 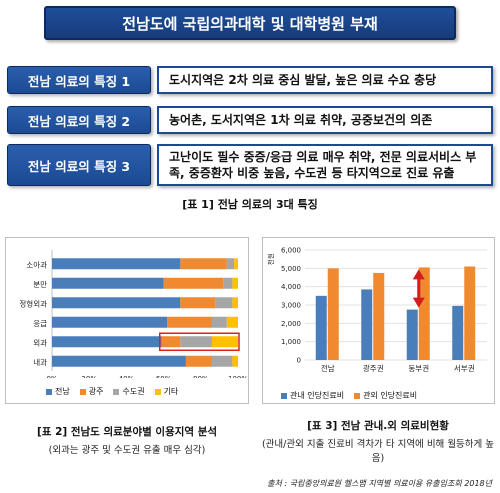 I want to click on y-tick-label: 2,000, so click(x=291, y=324).